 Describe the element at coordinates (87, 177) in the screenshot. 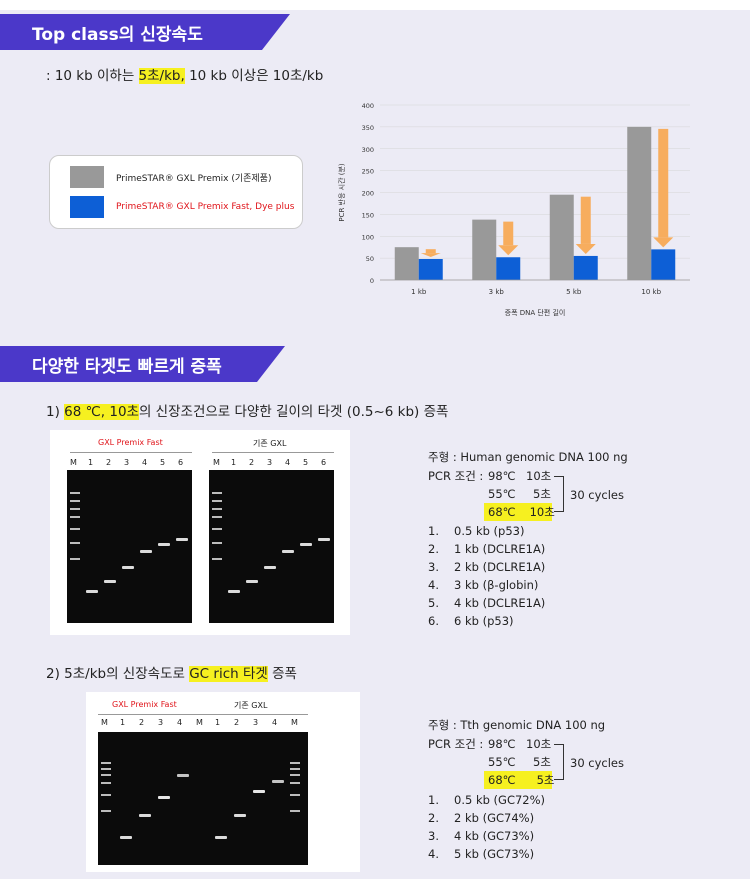

I see `legend-swatch-old` at that location.